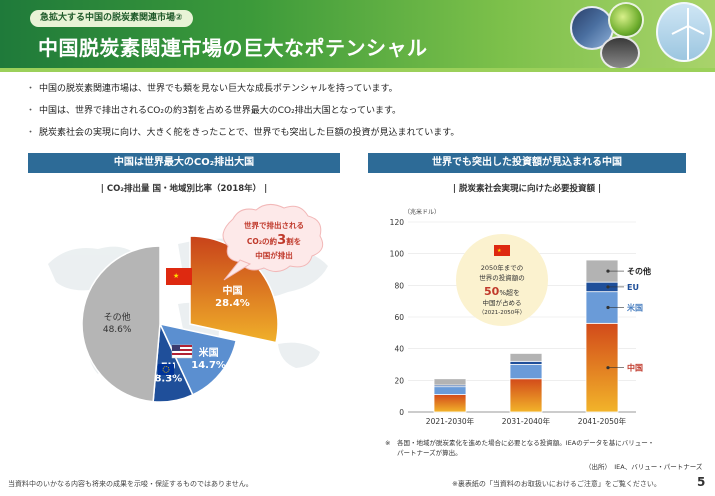 This screenshot has height=496, width=715. I want to click on header-photo-collage, so click(637, 36).